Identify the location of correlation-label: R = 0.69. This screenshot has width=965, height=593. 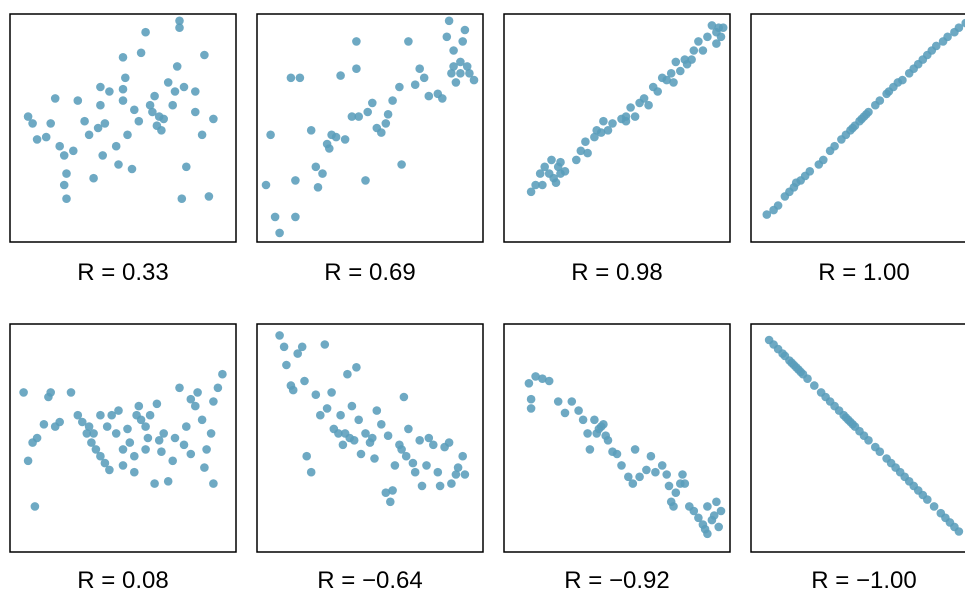
(369, 272).